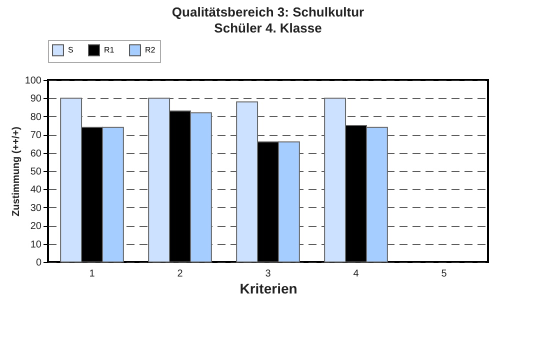  What do you see at coordinates (36, 117) in the screenshot?
I see `y-tick-label: 80` at bounding box center [36, 117].